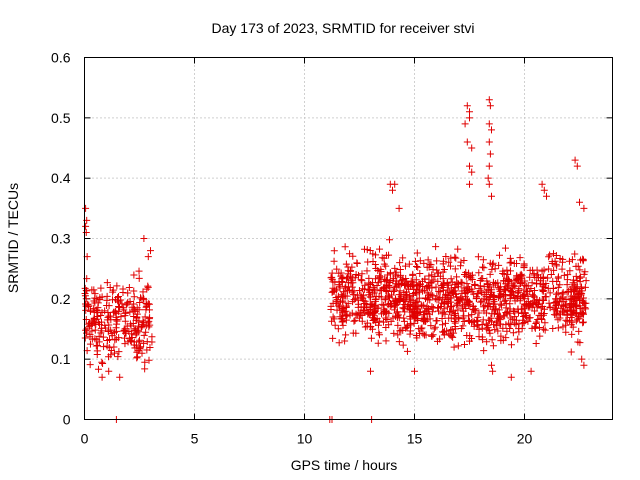  Describe the element at coordinates (85, 439) in the screenshot. I see `x-tick-label: 0` at that location.